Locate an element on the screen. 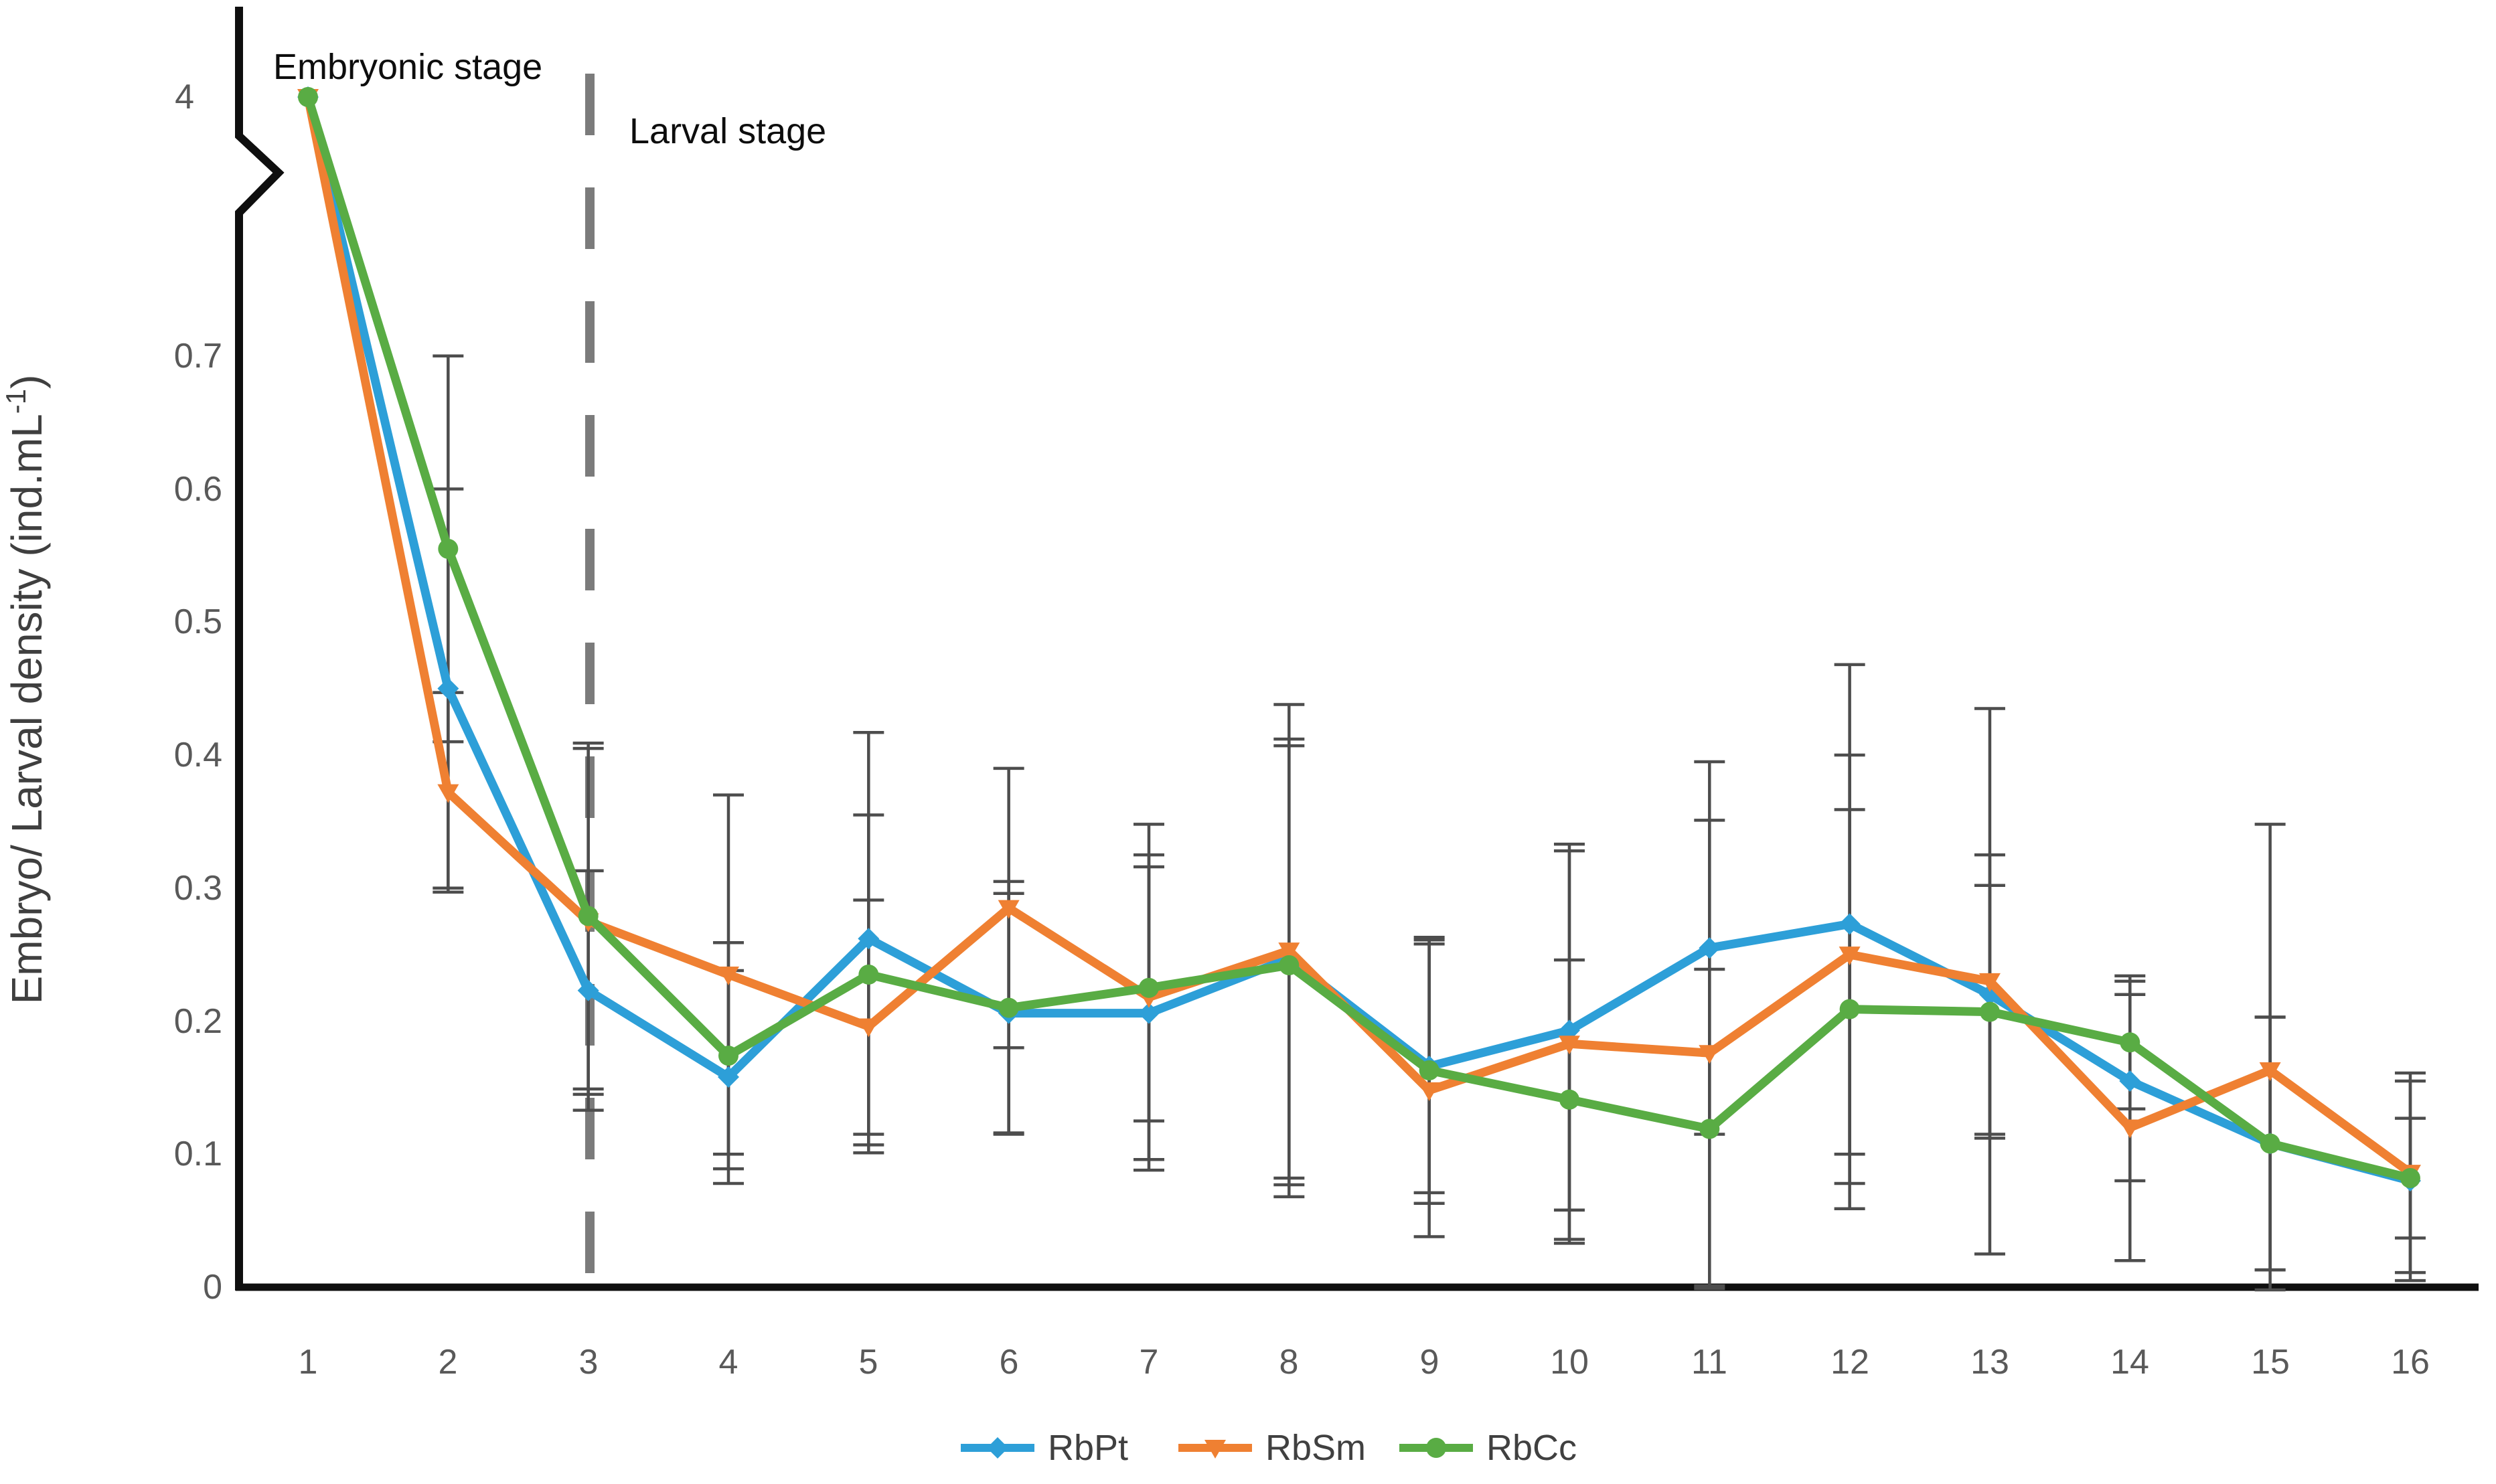 This screenshot has width=2496, height=1484. y-axis-line-with-break is located at coordinates (260, 649).